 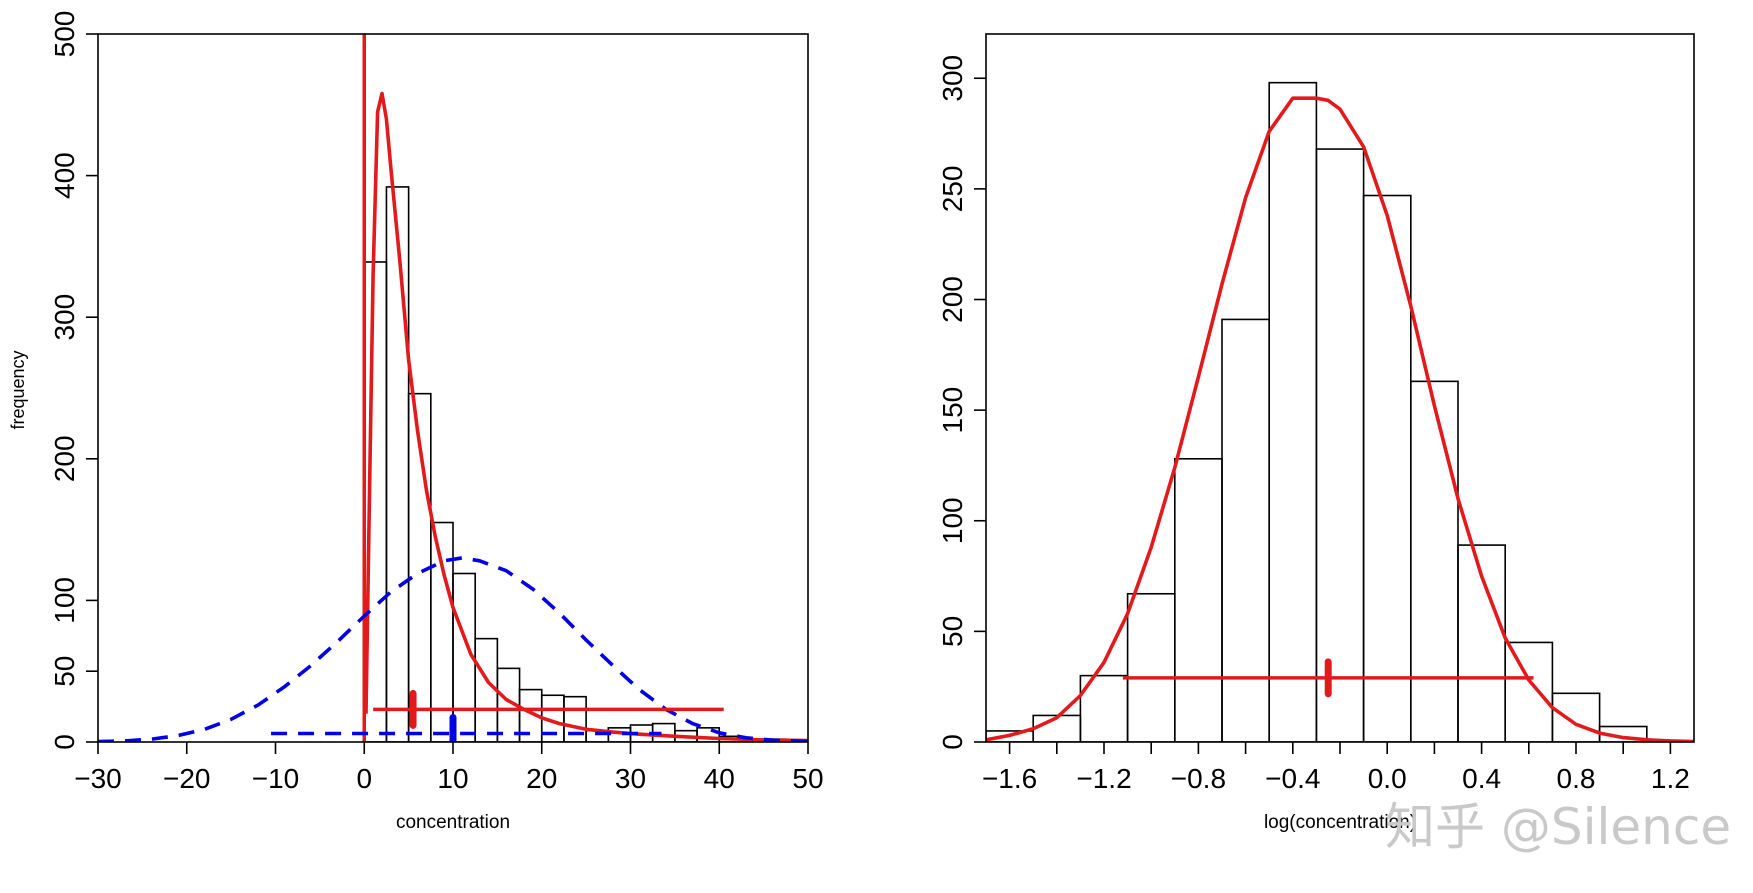 I want to click on x-tick-label: 50, so click(x=807, y=778).